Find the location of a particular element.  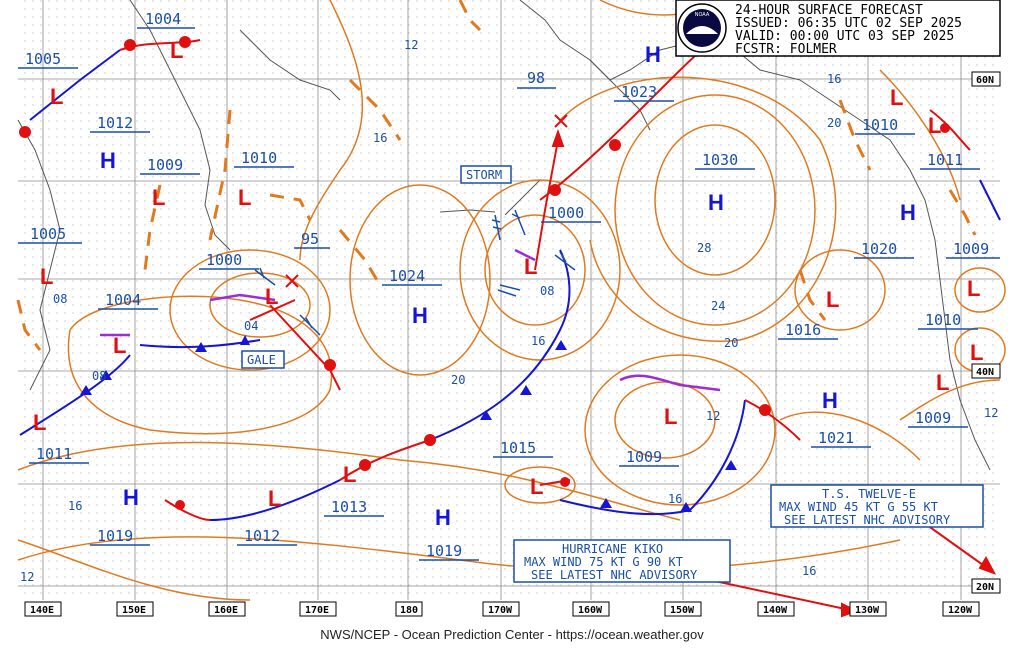

pressure-label: 1004 is located at coordinates (163, 19).